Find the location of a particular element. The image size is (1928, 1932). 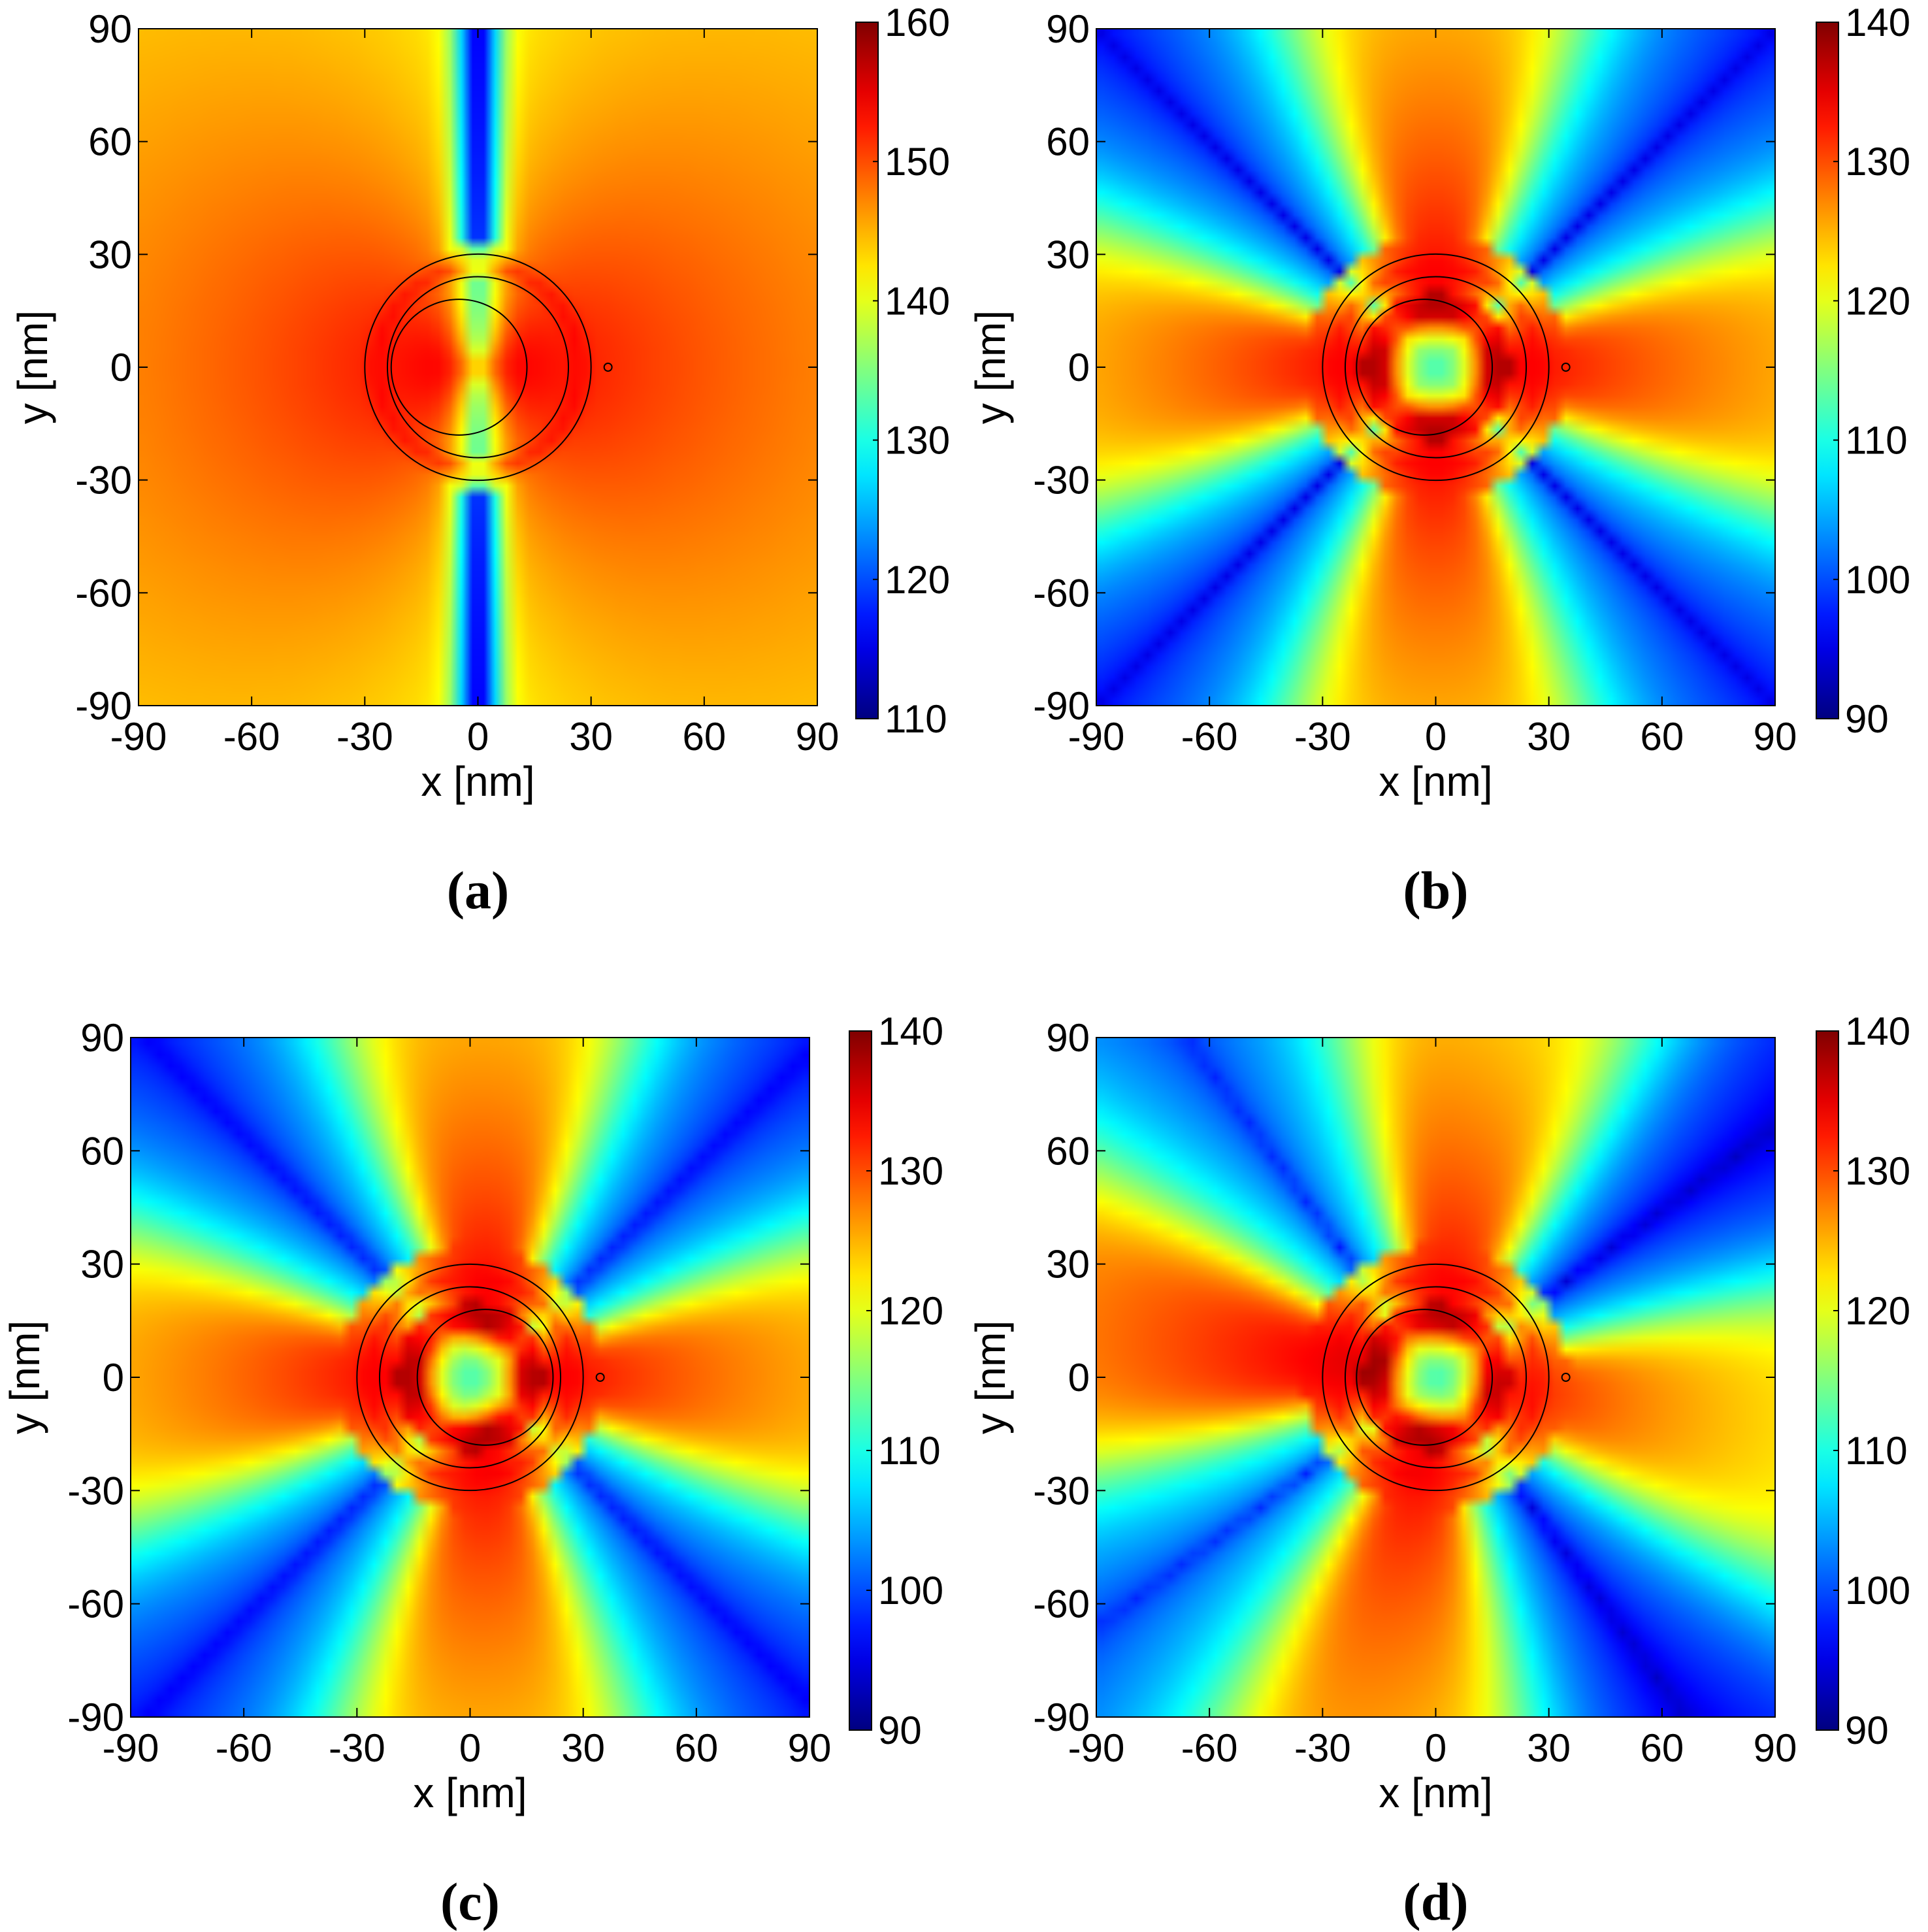

p1-y-tick-label: 90 is located at coordinates (1068, 29).